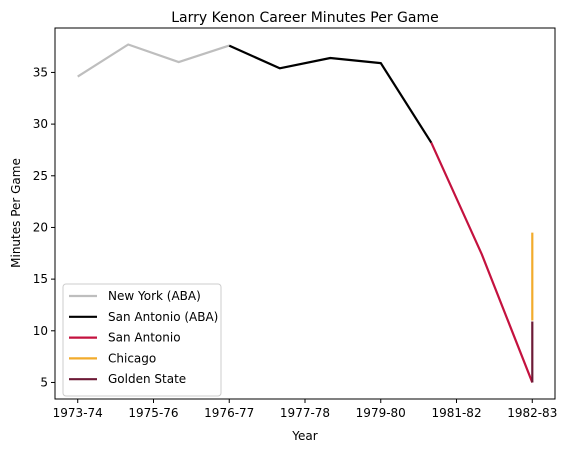  Describe the element at coordinates (44, 382) in the screenshot. I see `y-tick-label: 5` at that location.